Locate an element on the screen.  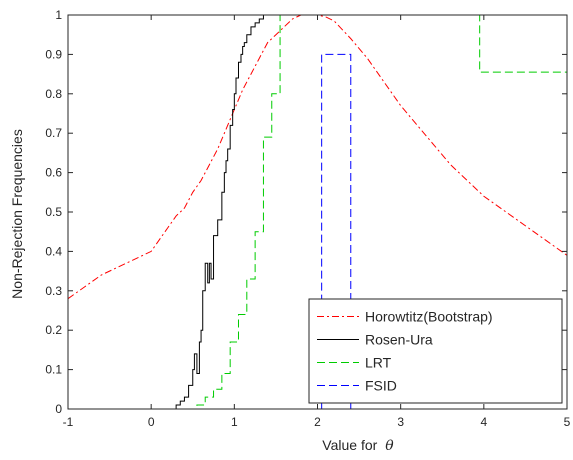
y-tick-label: 0.2 is located at coordinates (53, 330).